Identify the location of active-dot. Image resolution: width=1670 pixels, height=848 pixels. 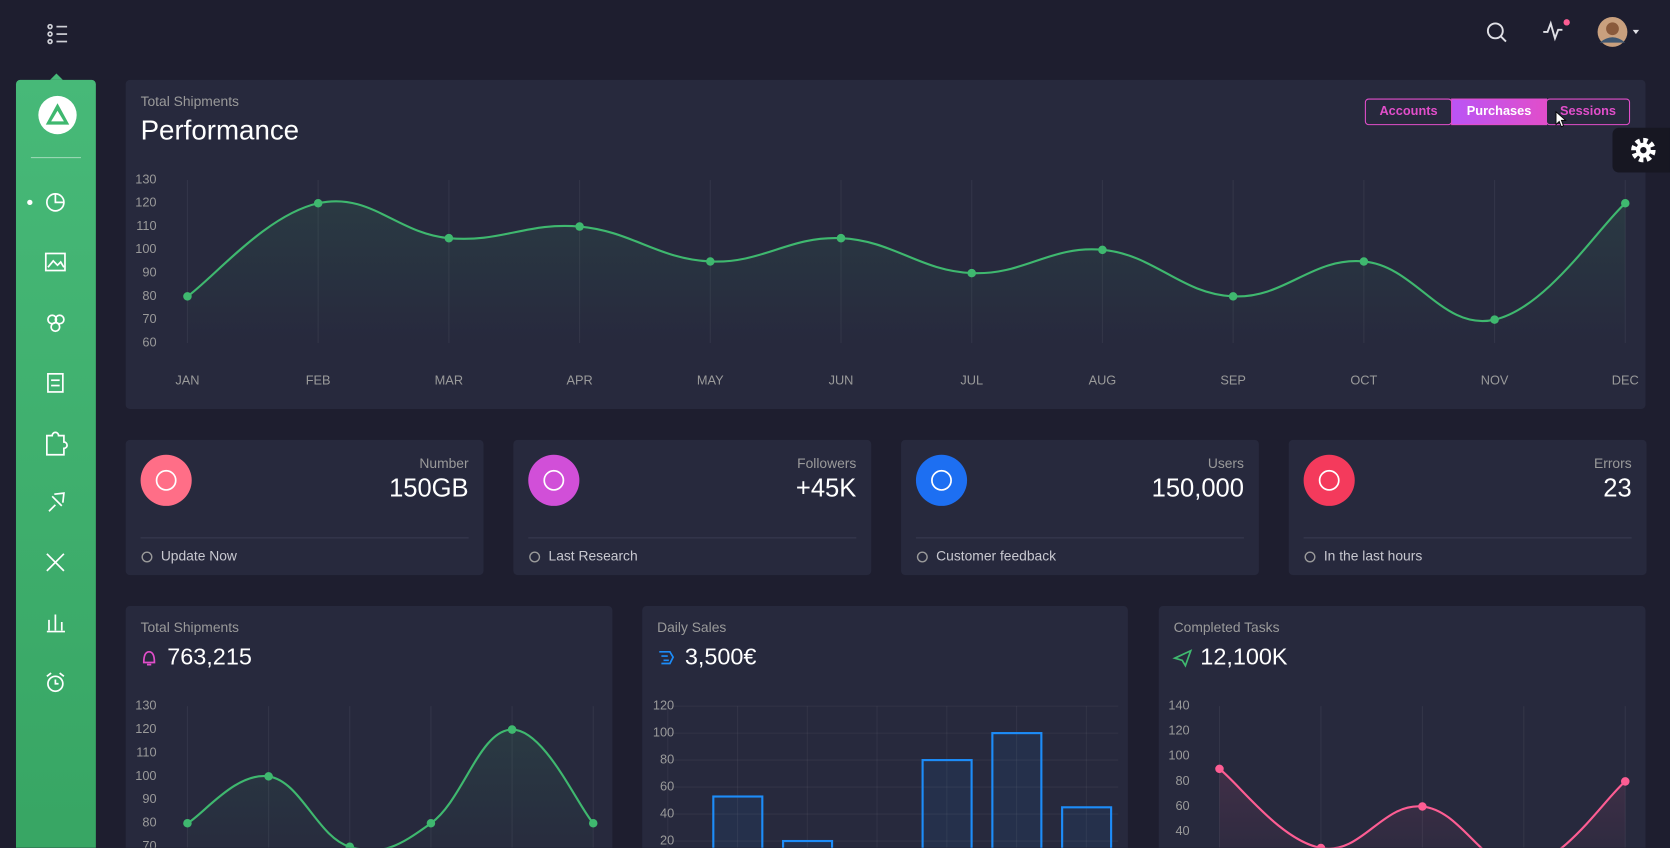
(30, 202).